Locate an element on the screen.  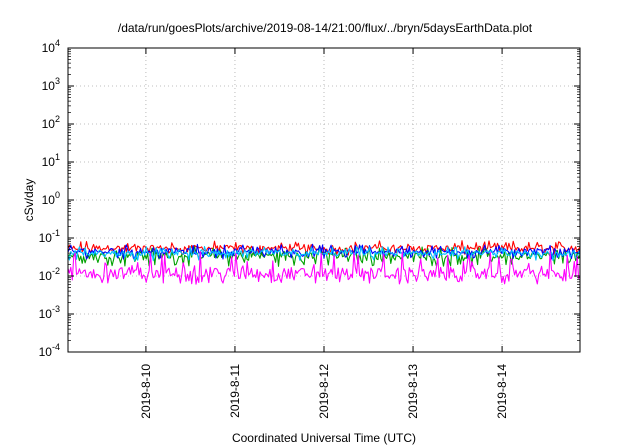
y-tick-label: 10² is located at coordinates (51, 122).